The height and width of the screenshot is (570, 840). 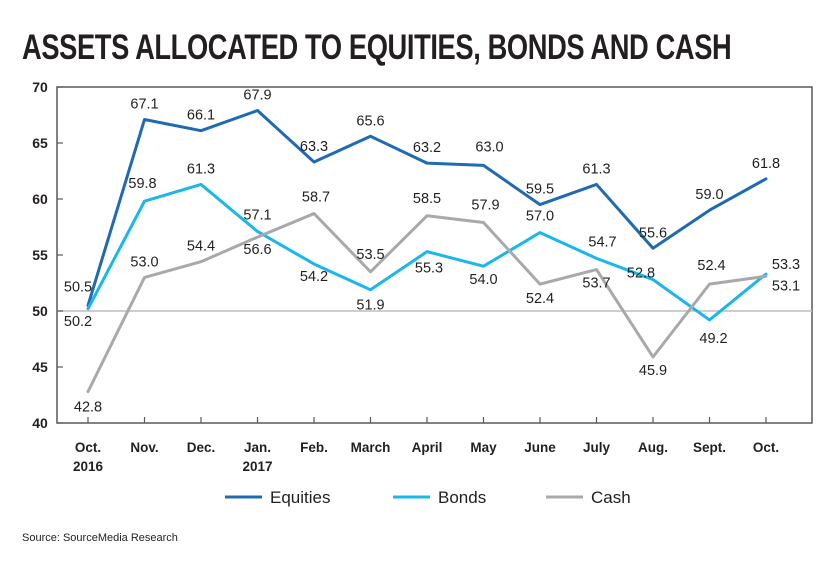 I want to click on data-label-bonds: 49.2, so click(x=713, y=339).